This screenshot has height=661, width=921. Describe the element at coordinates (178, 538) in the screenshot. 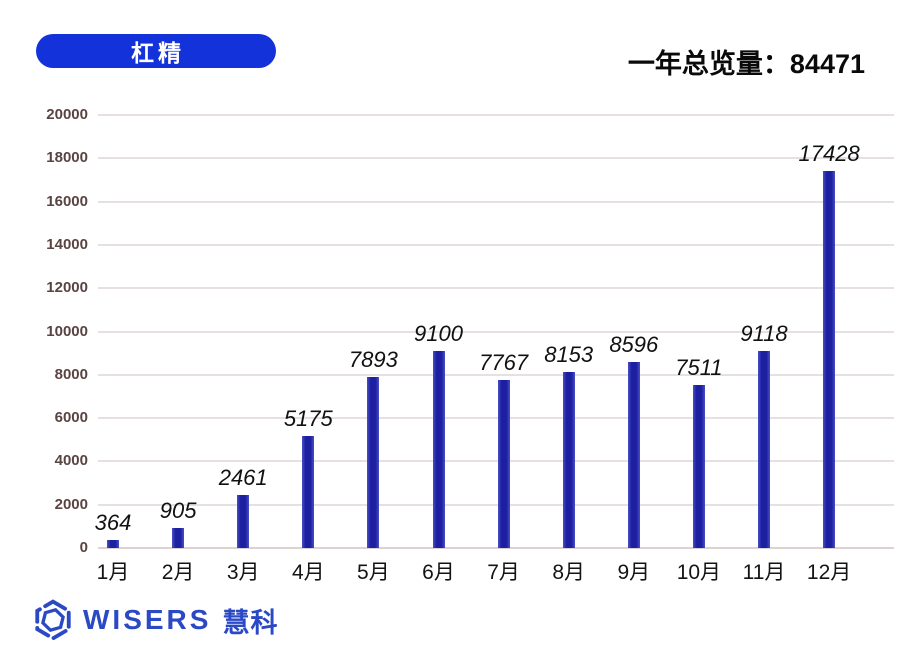

I see `bar-2月` at that location.